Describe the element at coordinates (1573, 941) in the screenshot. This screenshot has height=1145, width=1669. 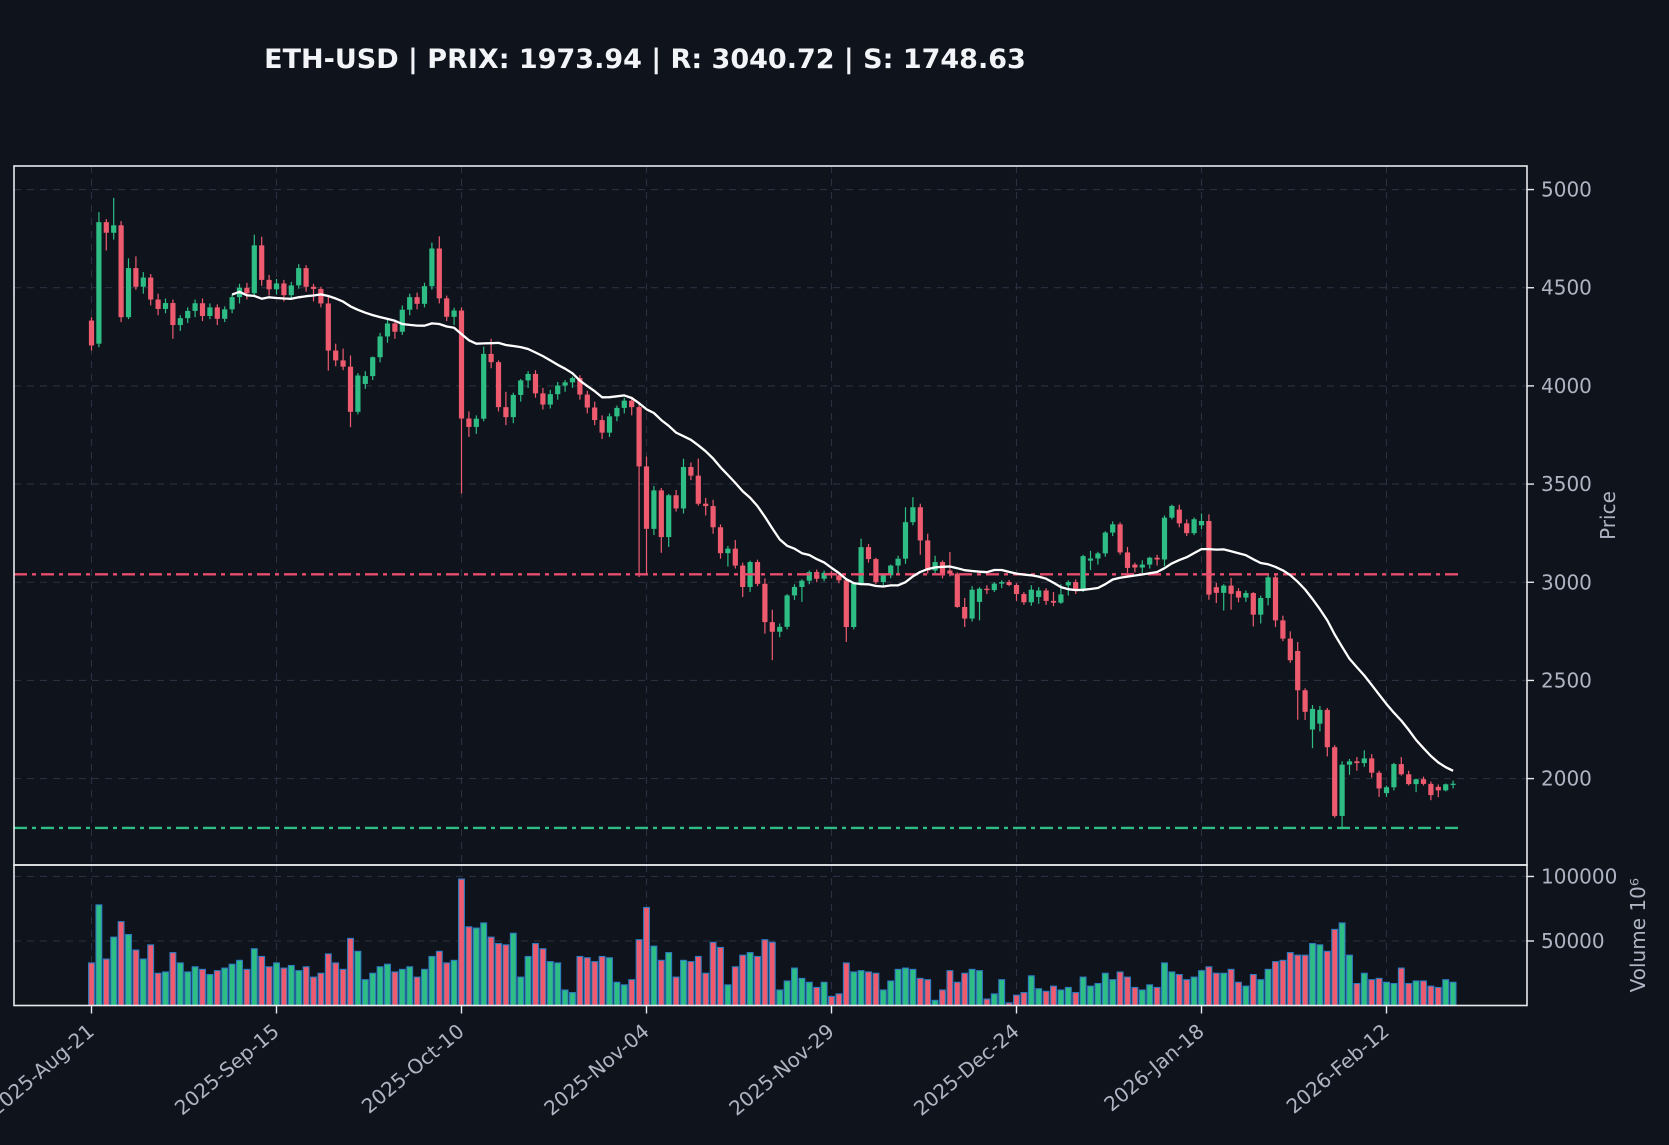
I see `volume-tick-label: 50000` at that location.